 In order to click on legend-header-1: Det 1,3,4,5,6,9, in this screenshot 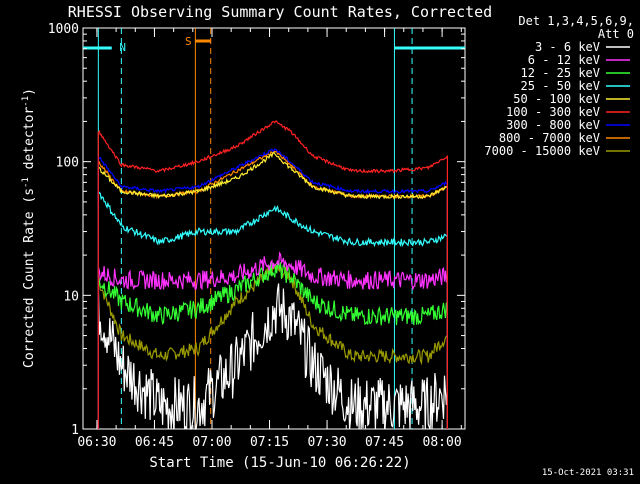, I will do `click(576, 21)`.